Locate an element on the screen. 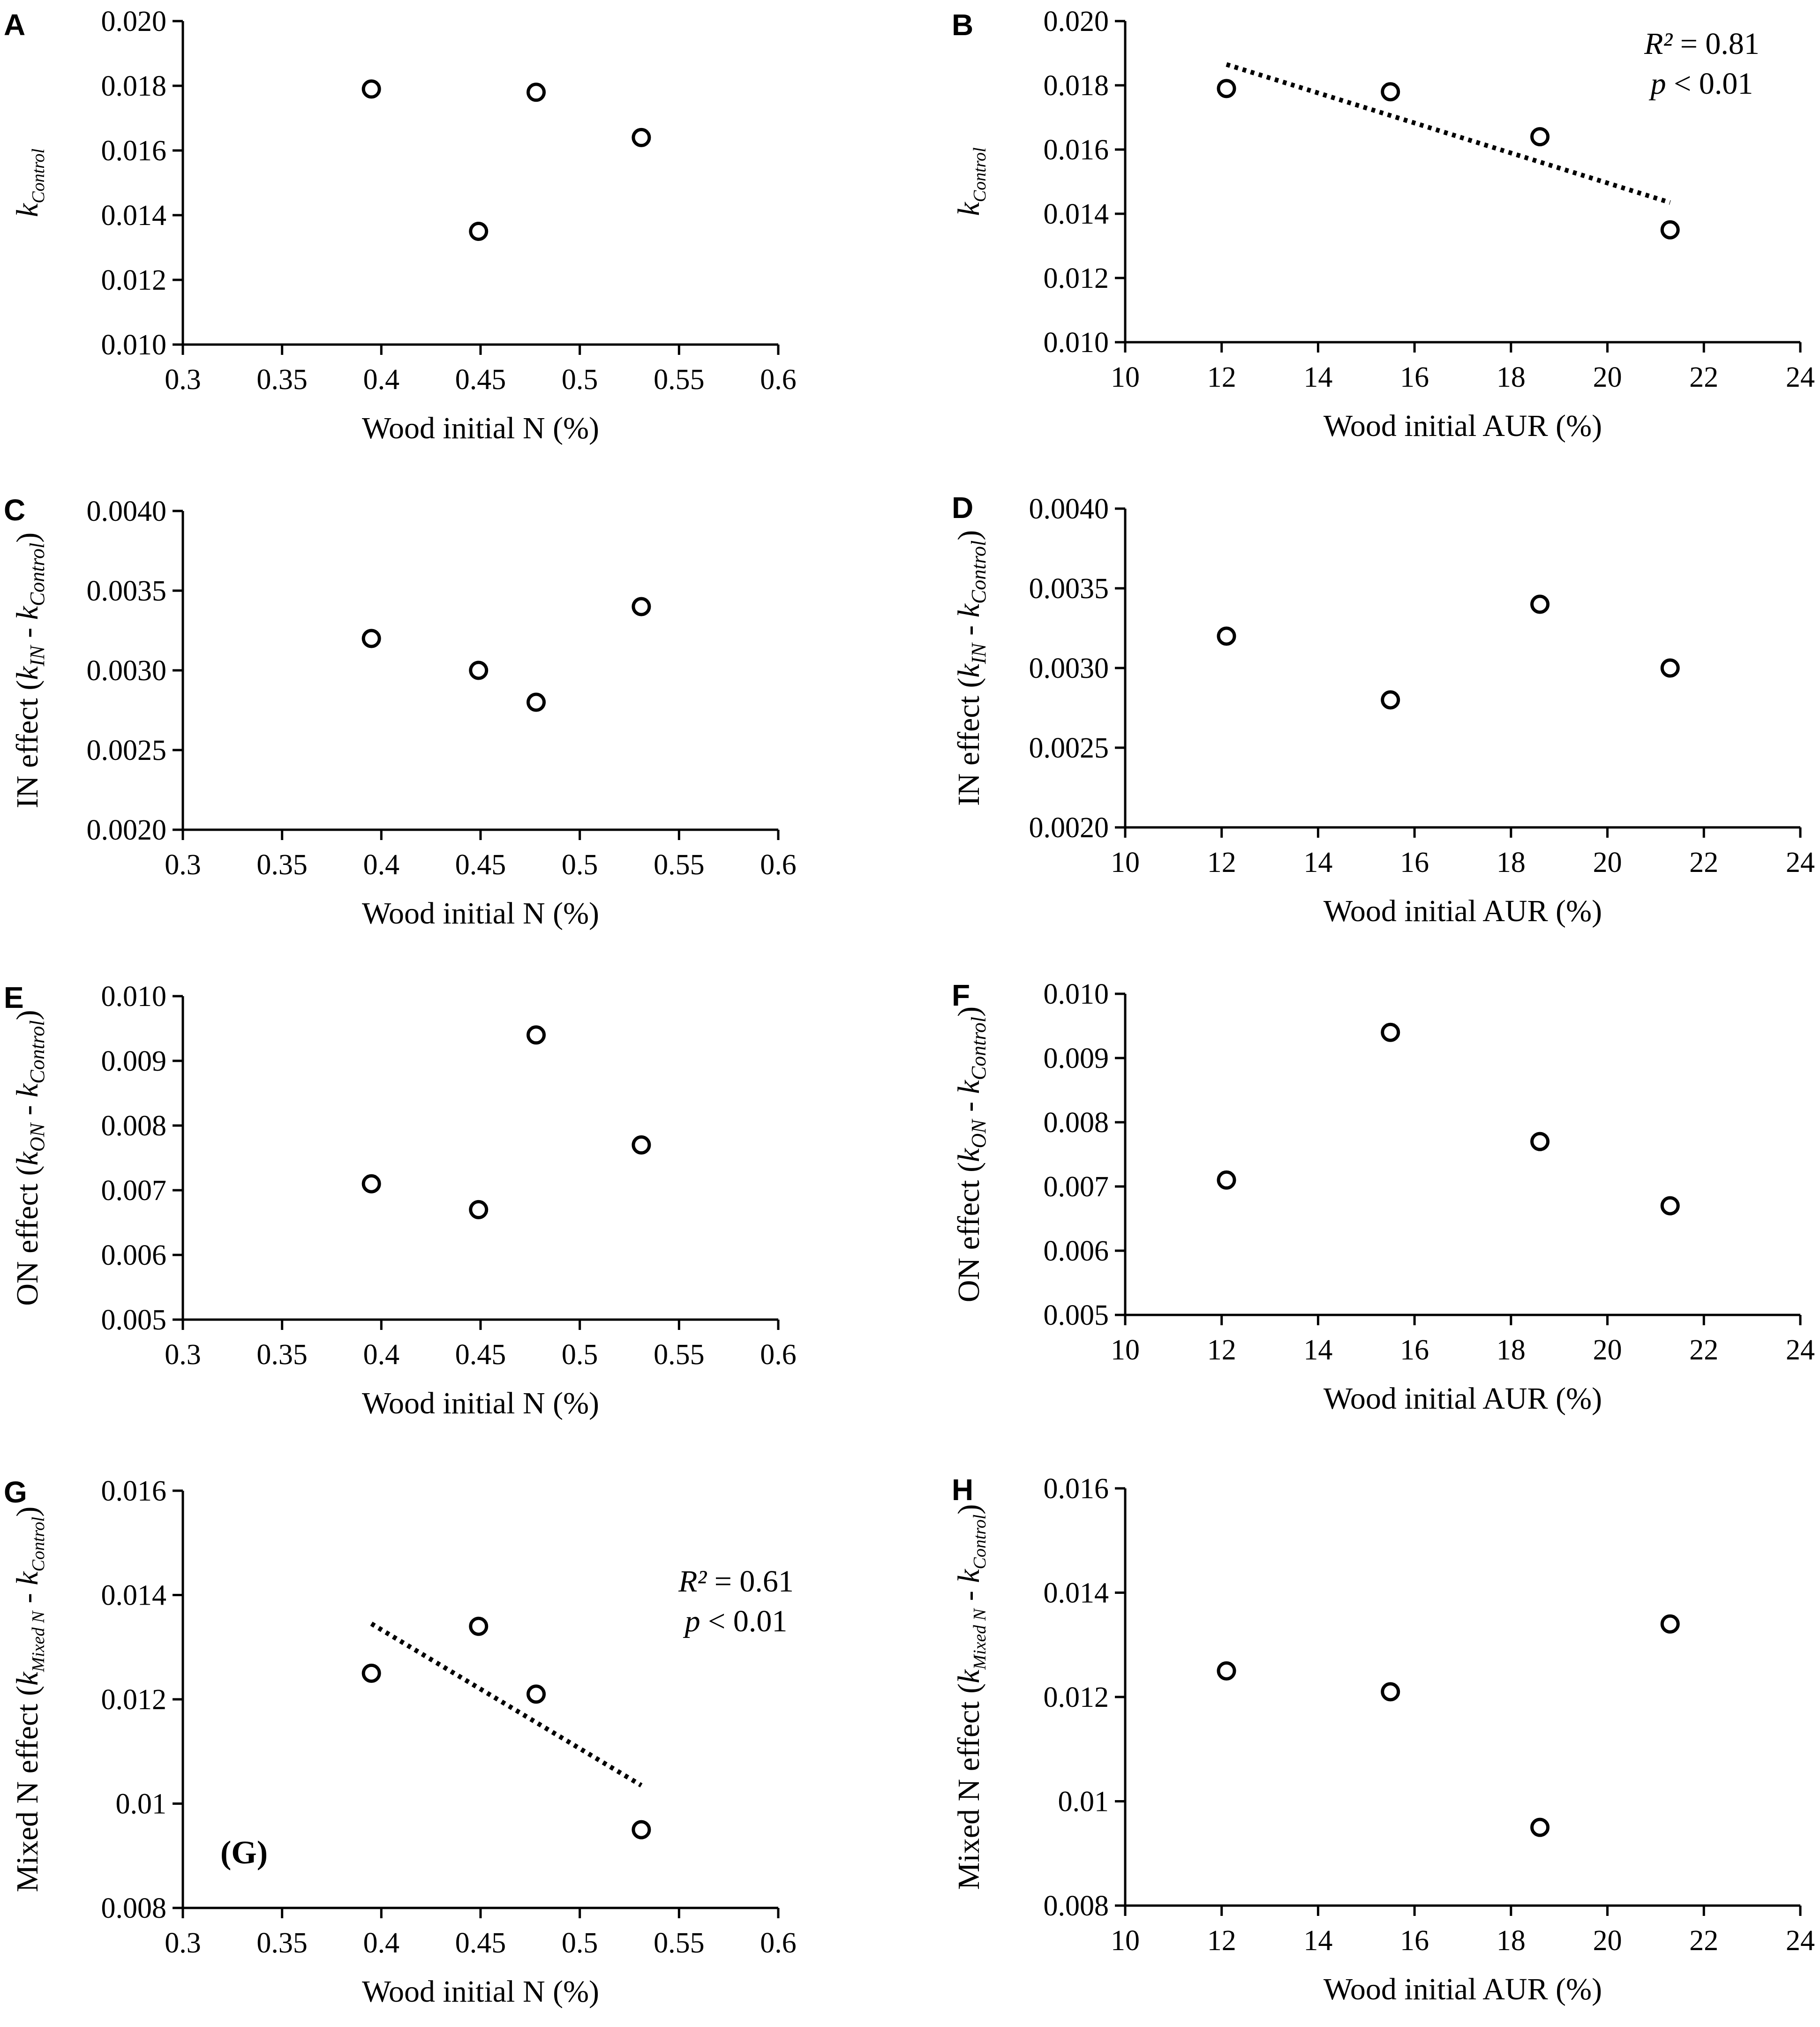 This screenshot has height=2027, width=1820. y-tick-label: 0.018 is located at coordinates (134, 86).